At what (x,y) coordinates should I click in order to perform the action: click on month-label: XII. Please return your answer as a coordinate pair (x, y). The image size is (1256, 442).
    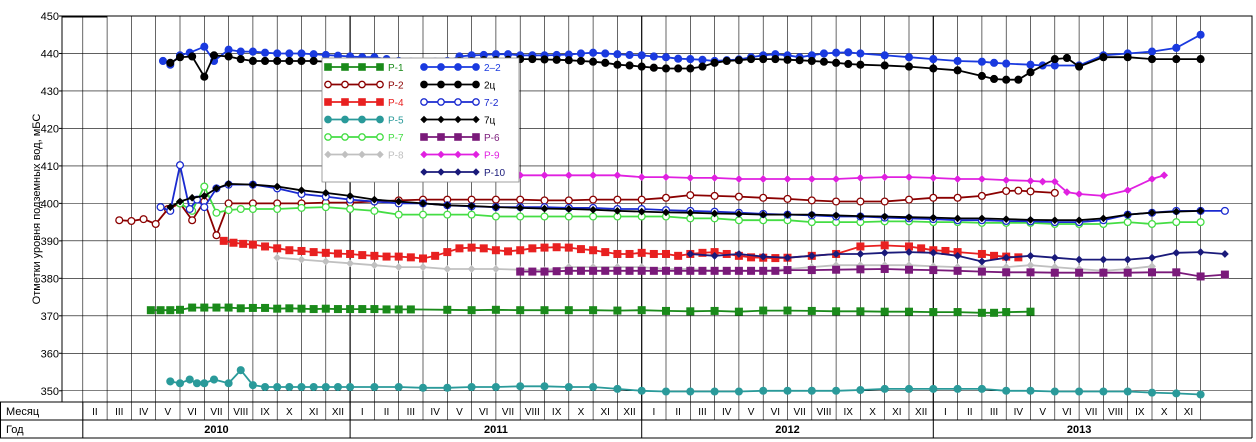
    Looking at the image, I should click on (921, 412).